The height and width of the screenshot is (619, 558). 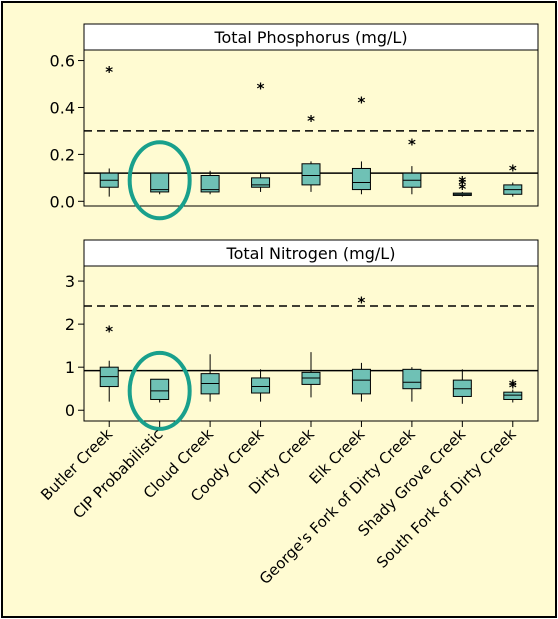 What do you see at coordinates (70, 410) in the screenshot?
I see `y-tick-label-2: 0` at bounding box center [70, 410].